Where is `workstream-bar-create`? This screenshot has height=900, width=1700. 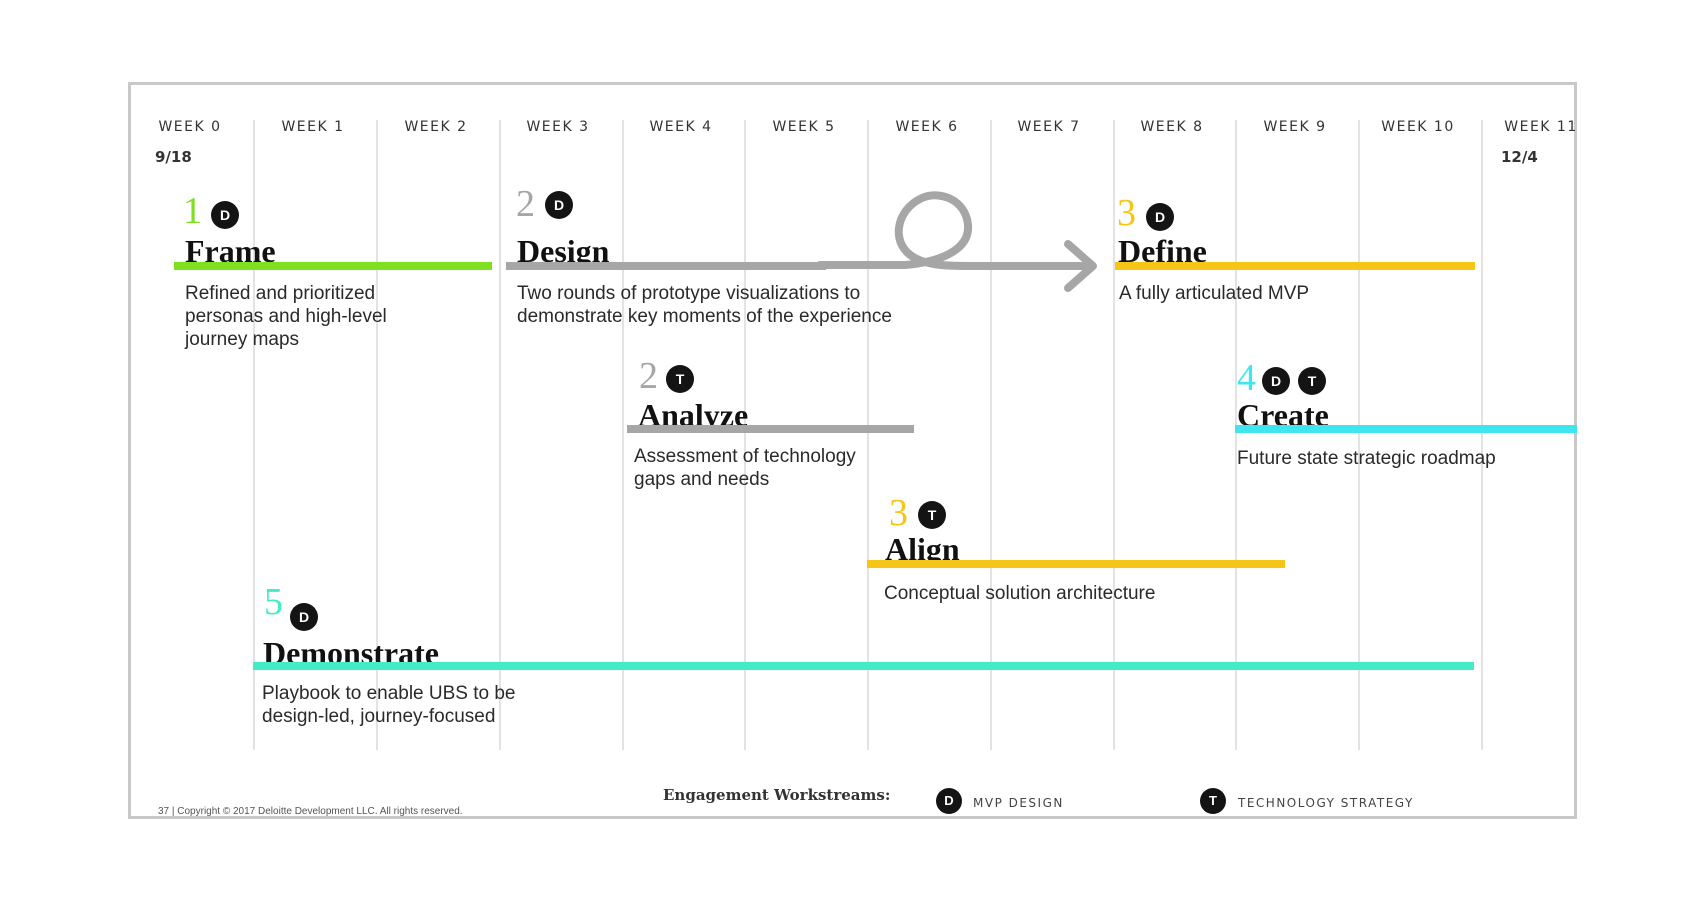
workstream-bar-create is located at coordinates (1406, 429).